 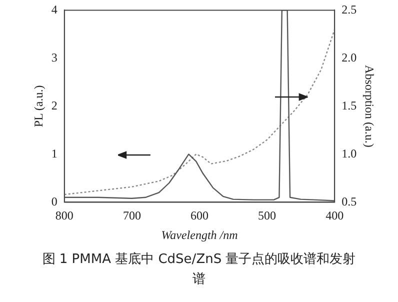 I want to click on text: 图 1 PMMA 基底中 CdSe/ZnS 量子点的吸收谱和发射谱, so click(x=199, y=270).